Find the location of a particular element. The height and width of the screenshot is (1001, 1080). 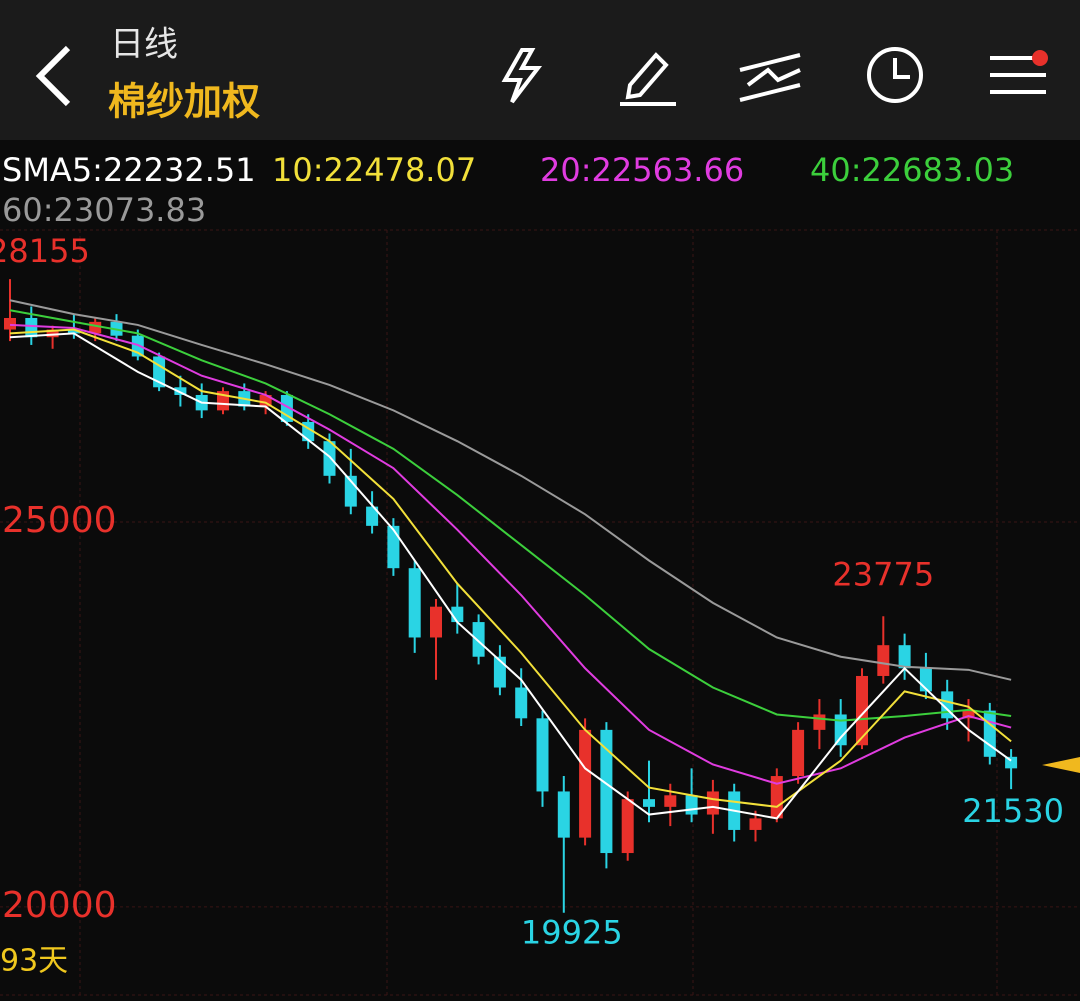

period-label: 93天 is located at coordinates (34, 961).